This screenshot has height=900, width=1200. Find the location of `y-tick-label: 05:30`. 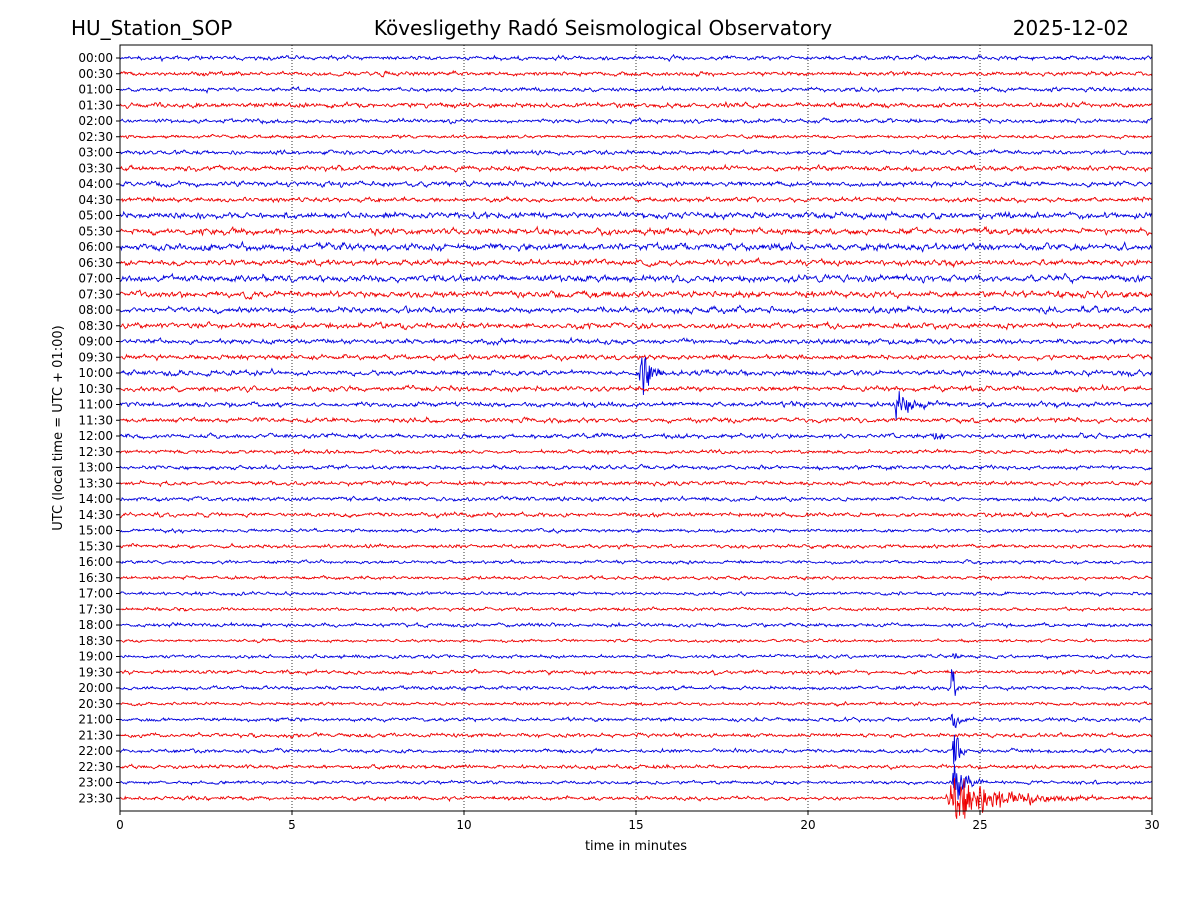

y-tick-label: 05:30 is located at coordinates (95, 231).